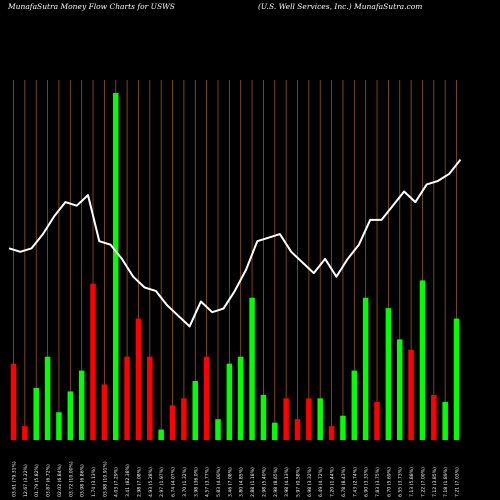 The height and width of the screenshot is (500, 500). What do you see at coordinates (401, 482) in the screenshot?
I see `x-tick-label: 6.55 (3.73%)` at bounding box center [401, 482].